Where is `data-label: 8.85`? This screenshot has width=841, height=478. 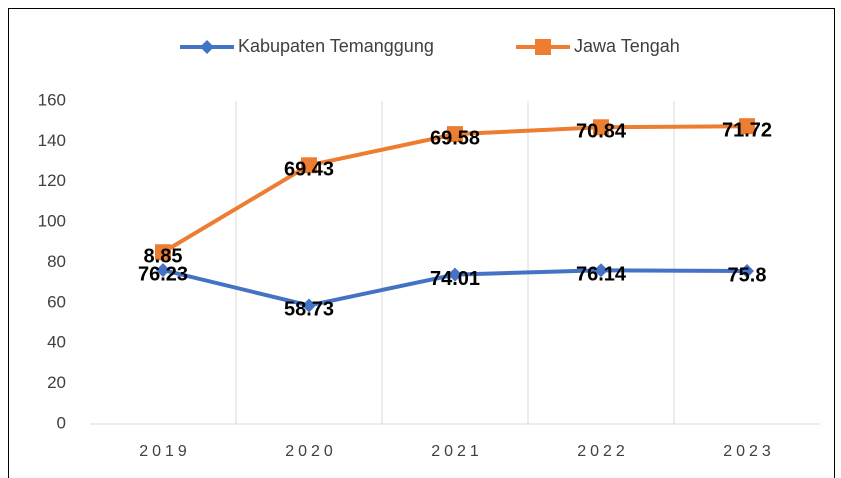 data-label: 8.85 is located at coordinates (163, 257).